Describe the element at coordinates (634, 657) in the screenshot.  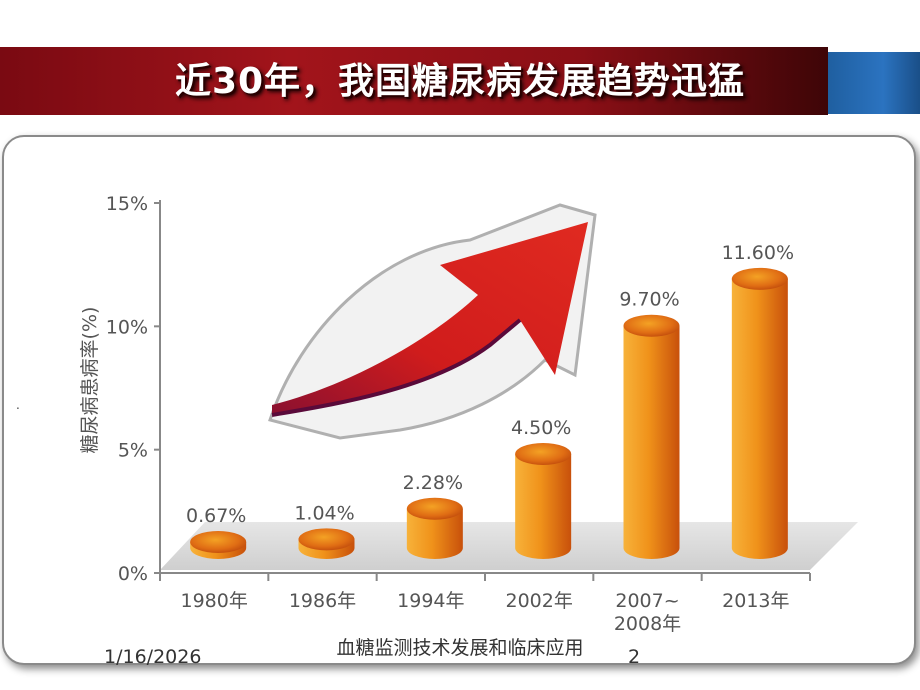
I see `page-number: 2` at that location.